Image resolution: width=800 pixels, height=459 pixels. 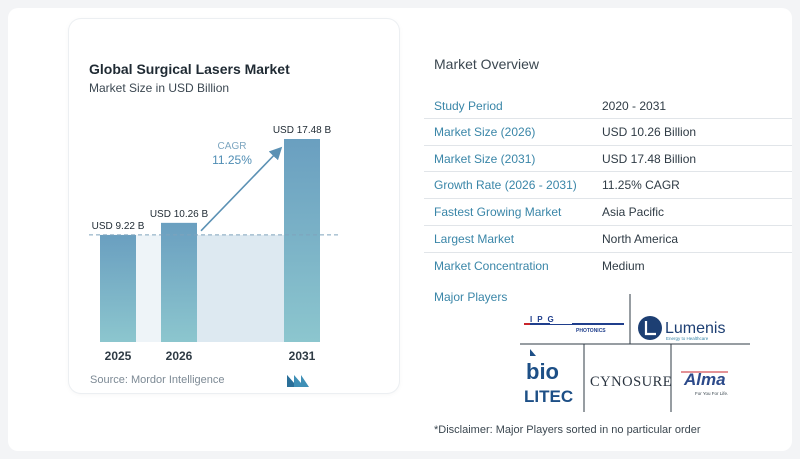 What do you see at coordinates (302, 240) in the screenshot?
I see `bar-2031` at bounding box center [302, 240].